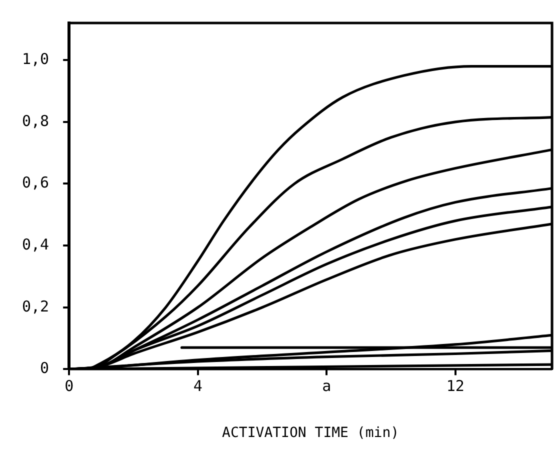  Describe the element at coordinates (197, 386) in the screenshot. I see `x-tick-label: 4` at that location.